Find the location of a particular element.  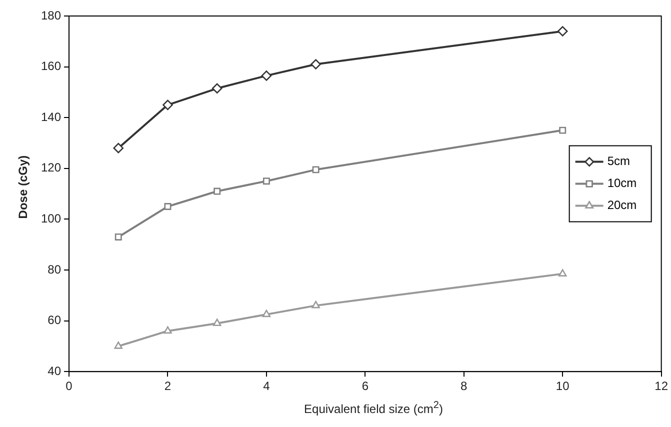

x-tick-label: 0 is located at coordinates (69, 386).